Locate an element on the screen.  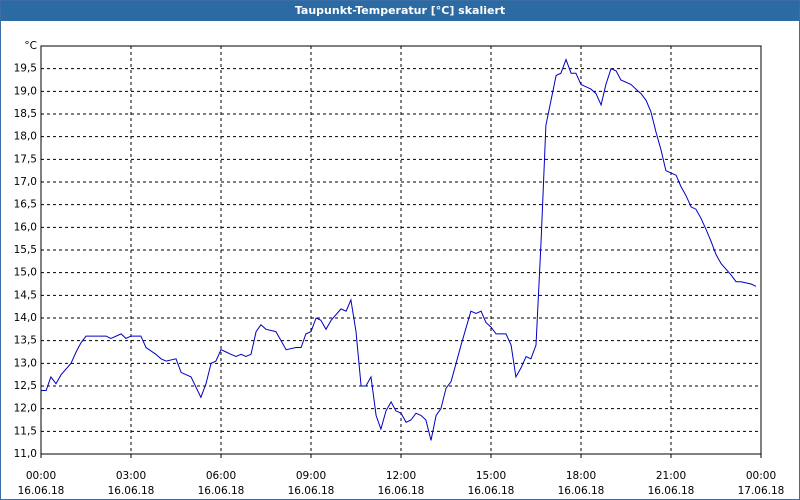
x-tick-label: 15:00 is located at coordinates (491, 476).